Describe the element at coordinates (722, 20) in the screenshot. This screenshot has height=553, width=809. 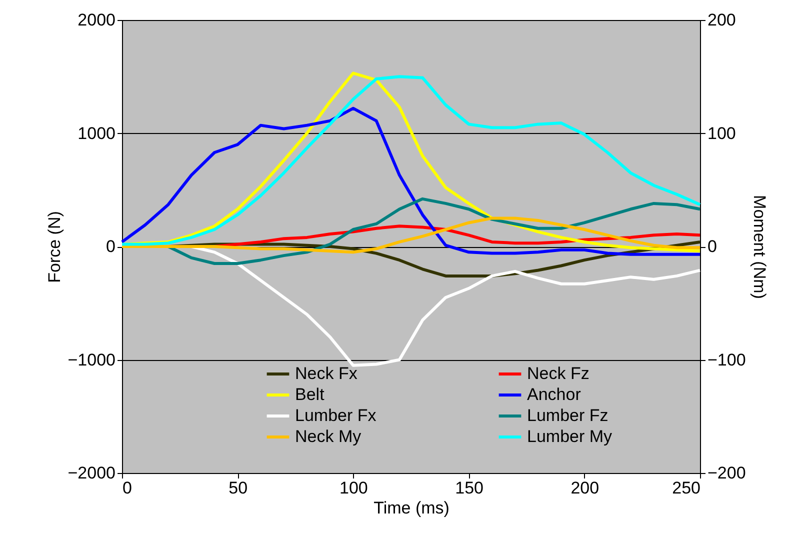
I see `y2-tick-label: 200` at that location.